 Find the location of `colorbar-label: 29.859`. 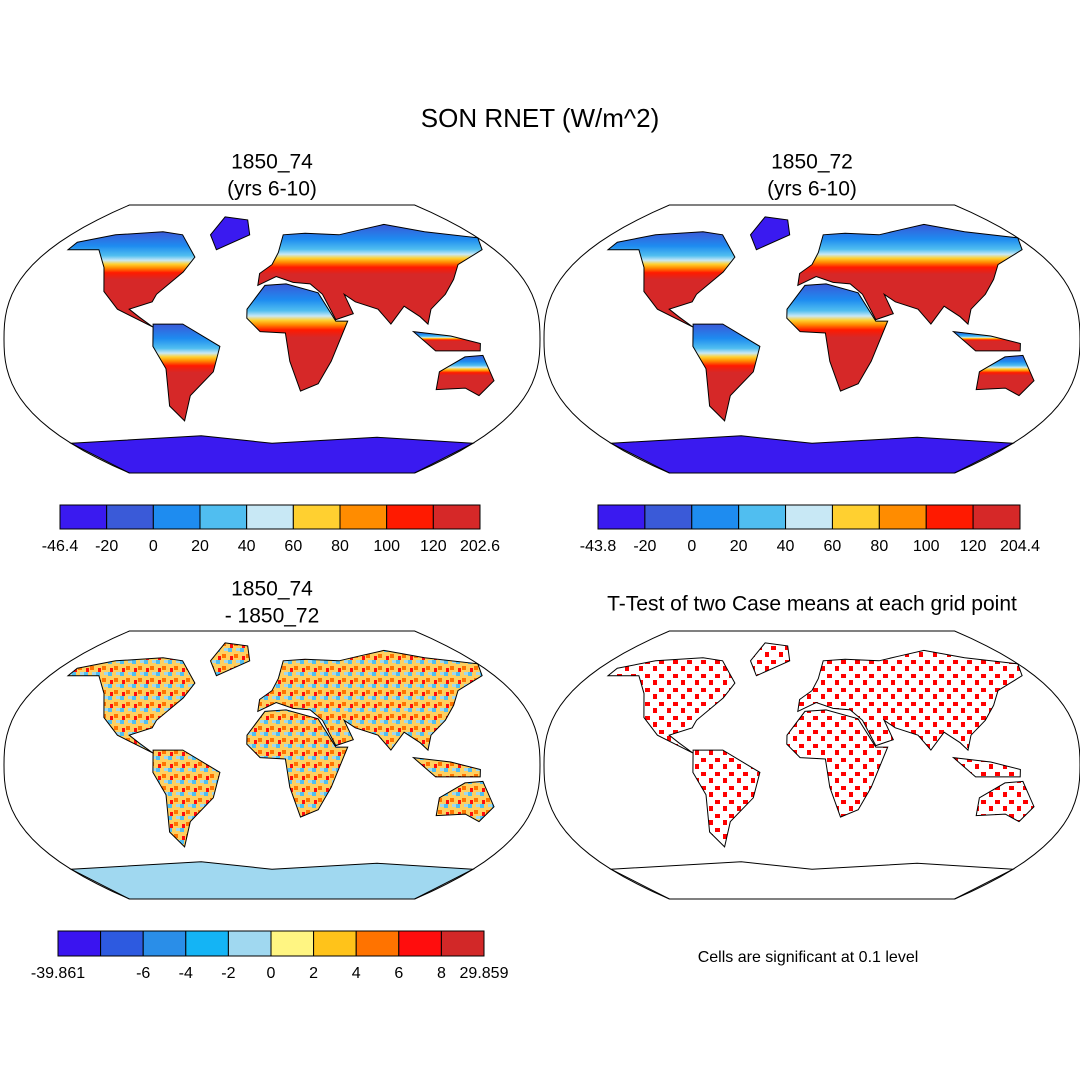

colorbar-label: 29.859 is located at coordinates (484, 973).